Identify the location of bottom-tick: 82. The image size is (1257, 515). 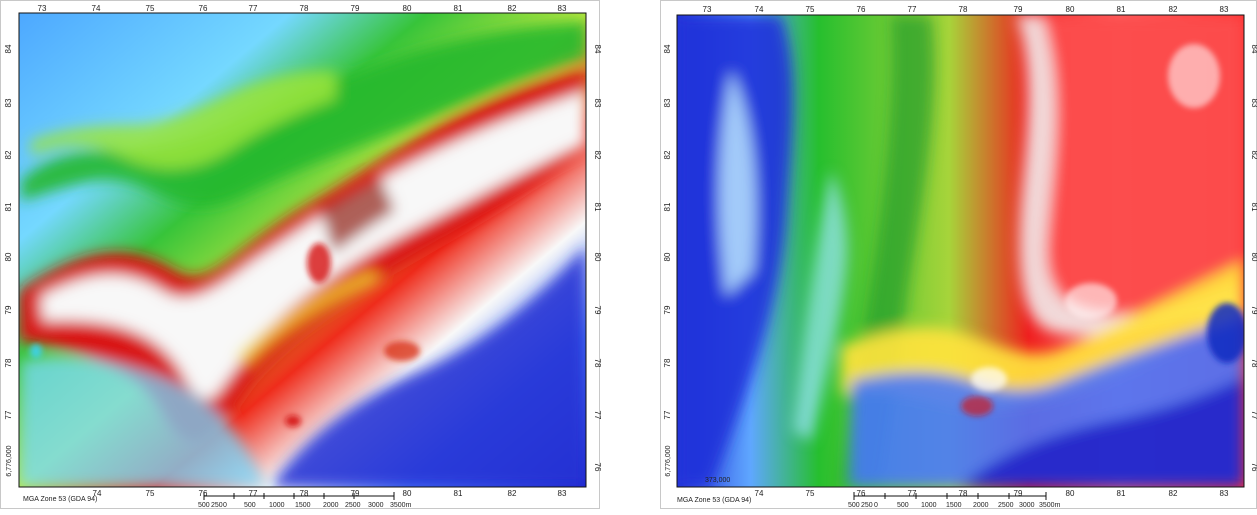
(512, 493).